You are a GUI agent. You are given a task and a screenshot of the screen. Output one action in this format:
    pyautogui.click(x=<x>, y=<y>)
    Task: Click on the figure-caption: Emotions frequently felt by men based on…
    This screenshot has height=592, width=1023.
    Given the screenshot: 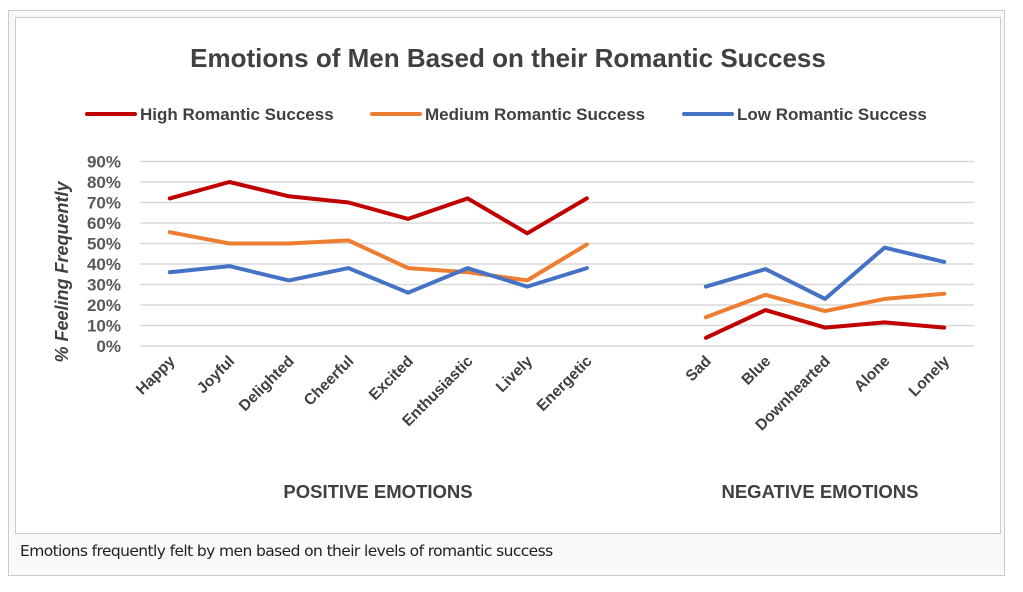 What is the action you would take?
    pyautogui.click(x=286, y=551)
    